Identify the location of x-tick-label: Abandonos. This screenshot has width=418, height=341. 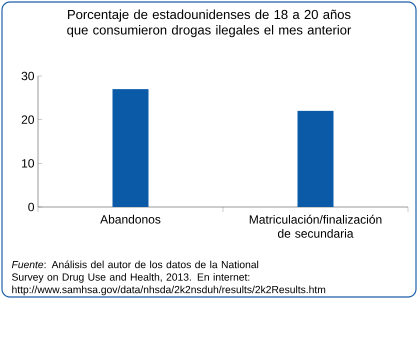
(130, 219).